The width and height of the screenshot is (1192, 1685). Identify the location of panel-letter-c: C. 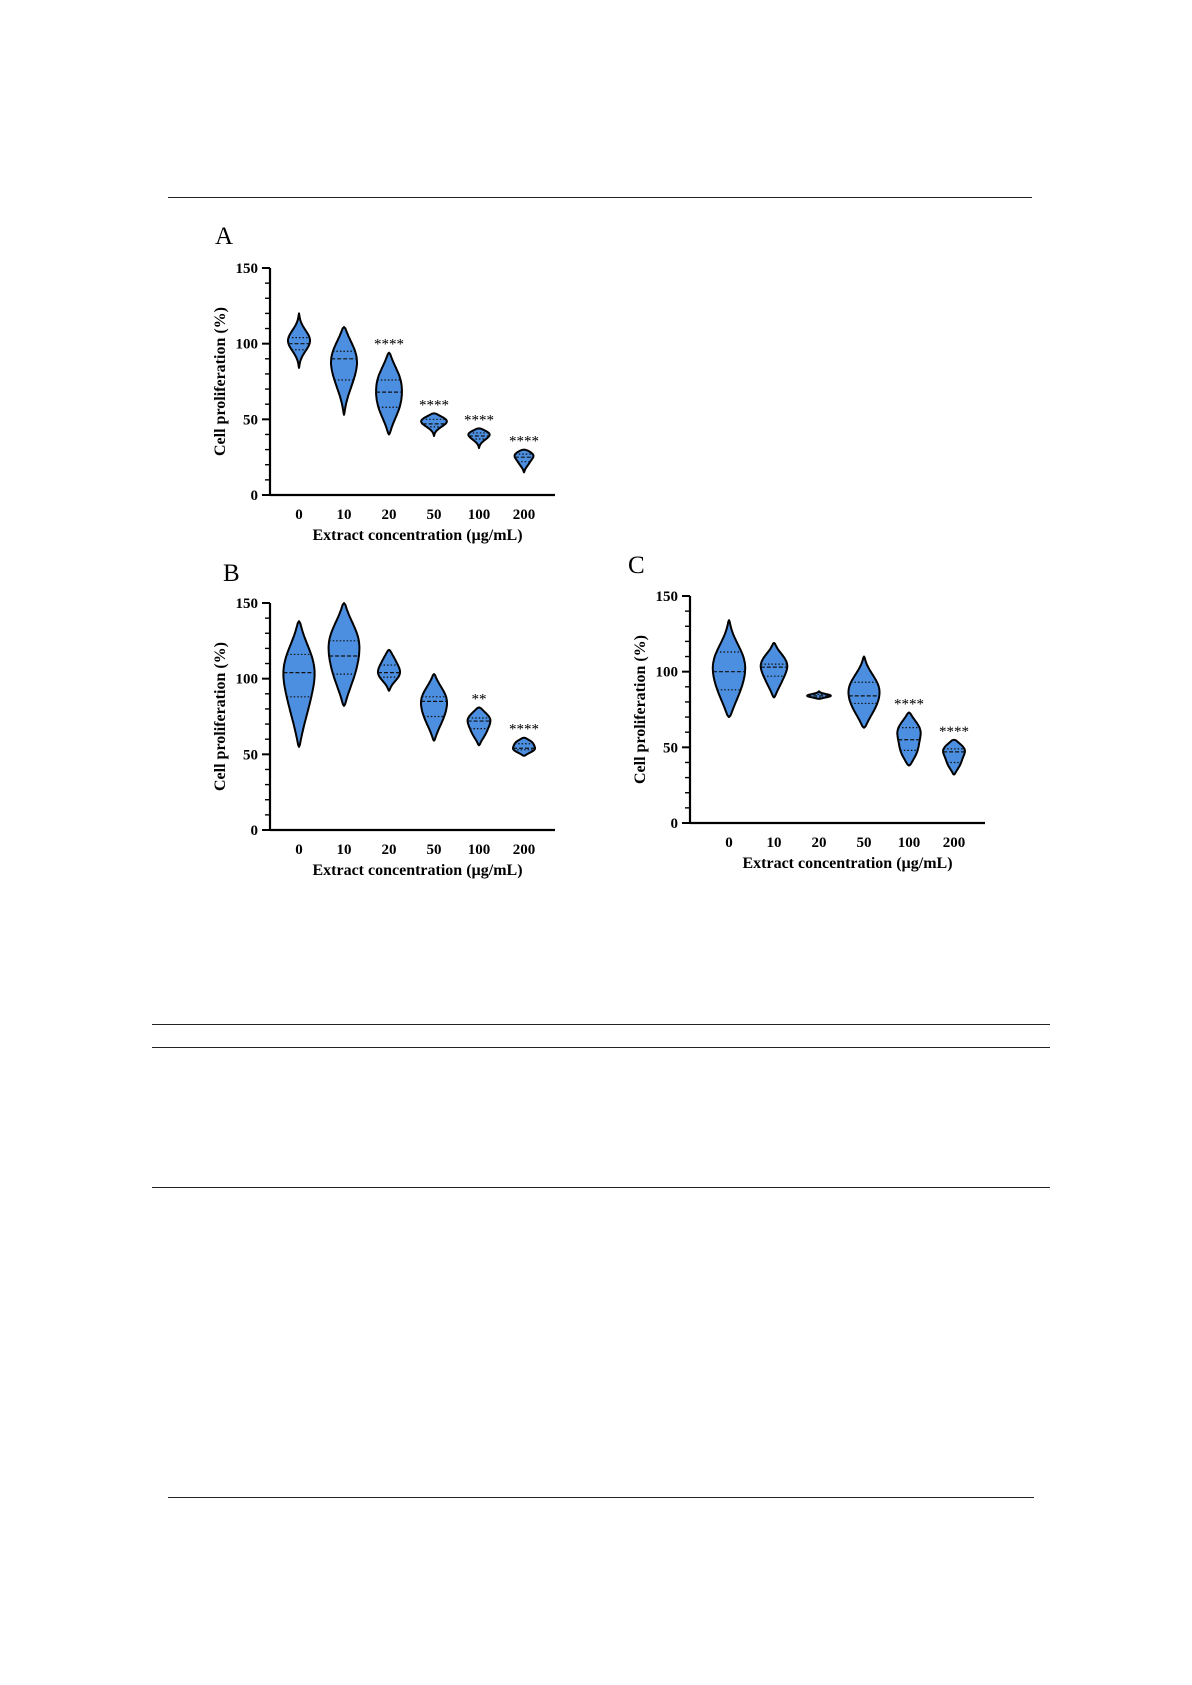
(636, 565).